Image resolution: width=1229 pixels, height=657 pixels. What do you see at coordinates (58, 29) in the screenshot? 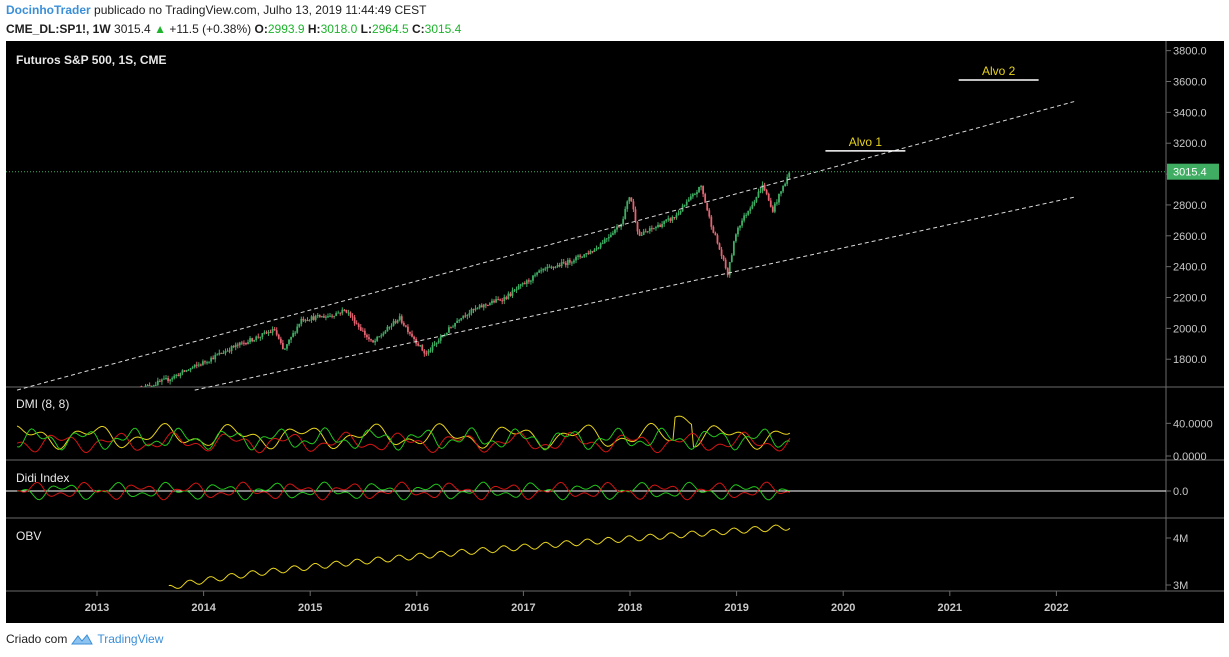
I see `symbol-name: CME_DL:SP1!, 1W` at bounding box center [58, 29].